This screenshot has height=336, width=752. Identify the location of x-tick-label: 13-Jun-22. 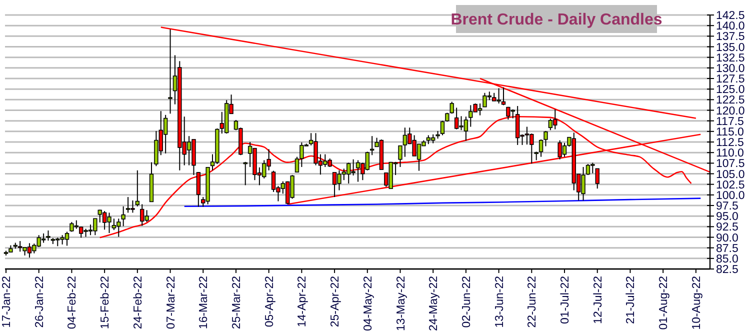
(500, 302).